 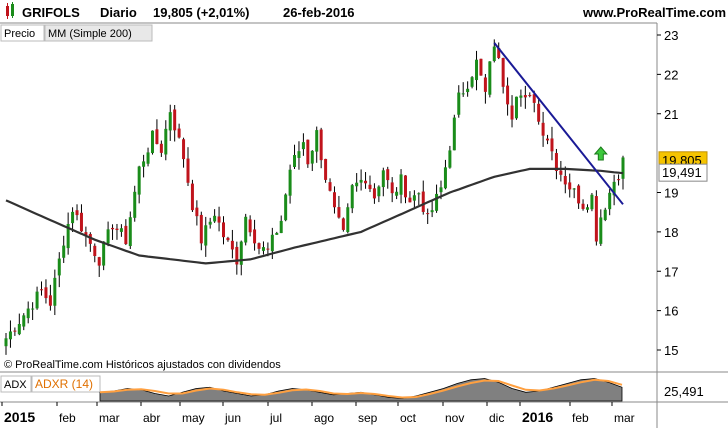 I want to click on month-label: may, so click(x=193, y=418).